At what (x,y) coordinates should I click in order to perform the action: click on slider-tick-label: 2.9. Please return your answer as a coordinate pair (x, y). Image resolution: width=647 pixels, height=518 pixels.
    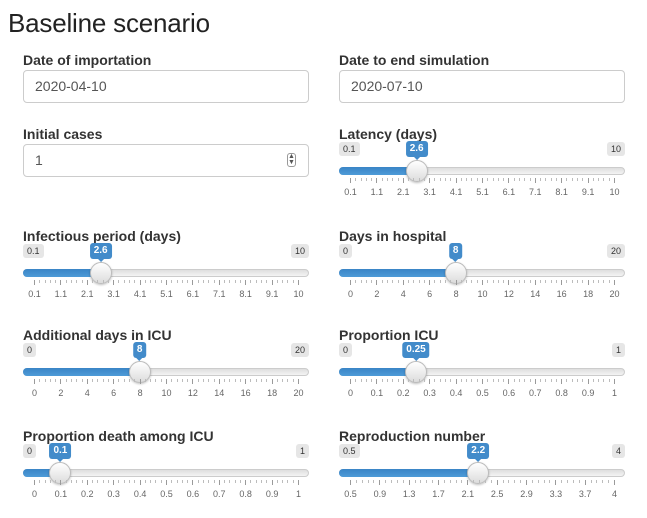
    Looking at the image, I should click on (526, 494).